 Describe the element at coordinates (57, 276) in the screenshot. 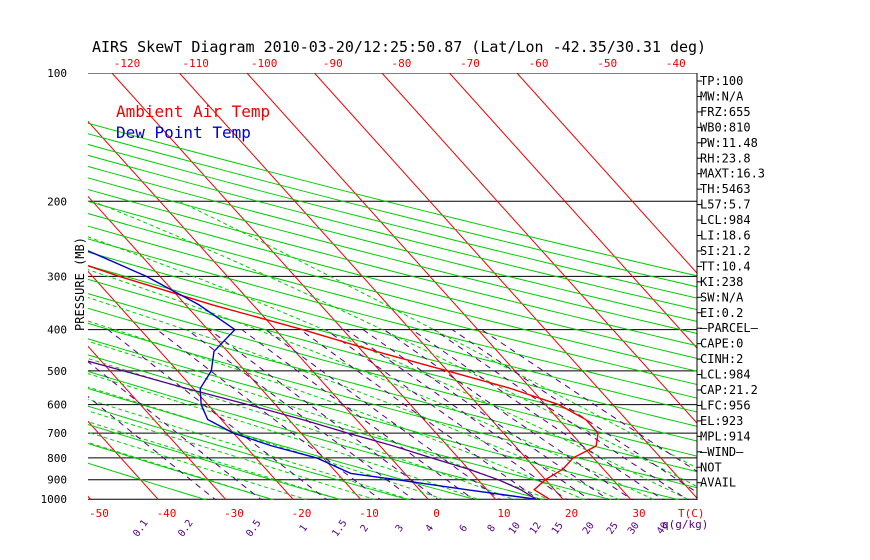

I see `y-tick-label: 300` at that location.